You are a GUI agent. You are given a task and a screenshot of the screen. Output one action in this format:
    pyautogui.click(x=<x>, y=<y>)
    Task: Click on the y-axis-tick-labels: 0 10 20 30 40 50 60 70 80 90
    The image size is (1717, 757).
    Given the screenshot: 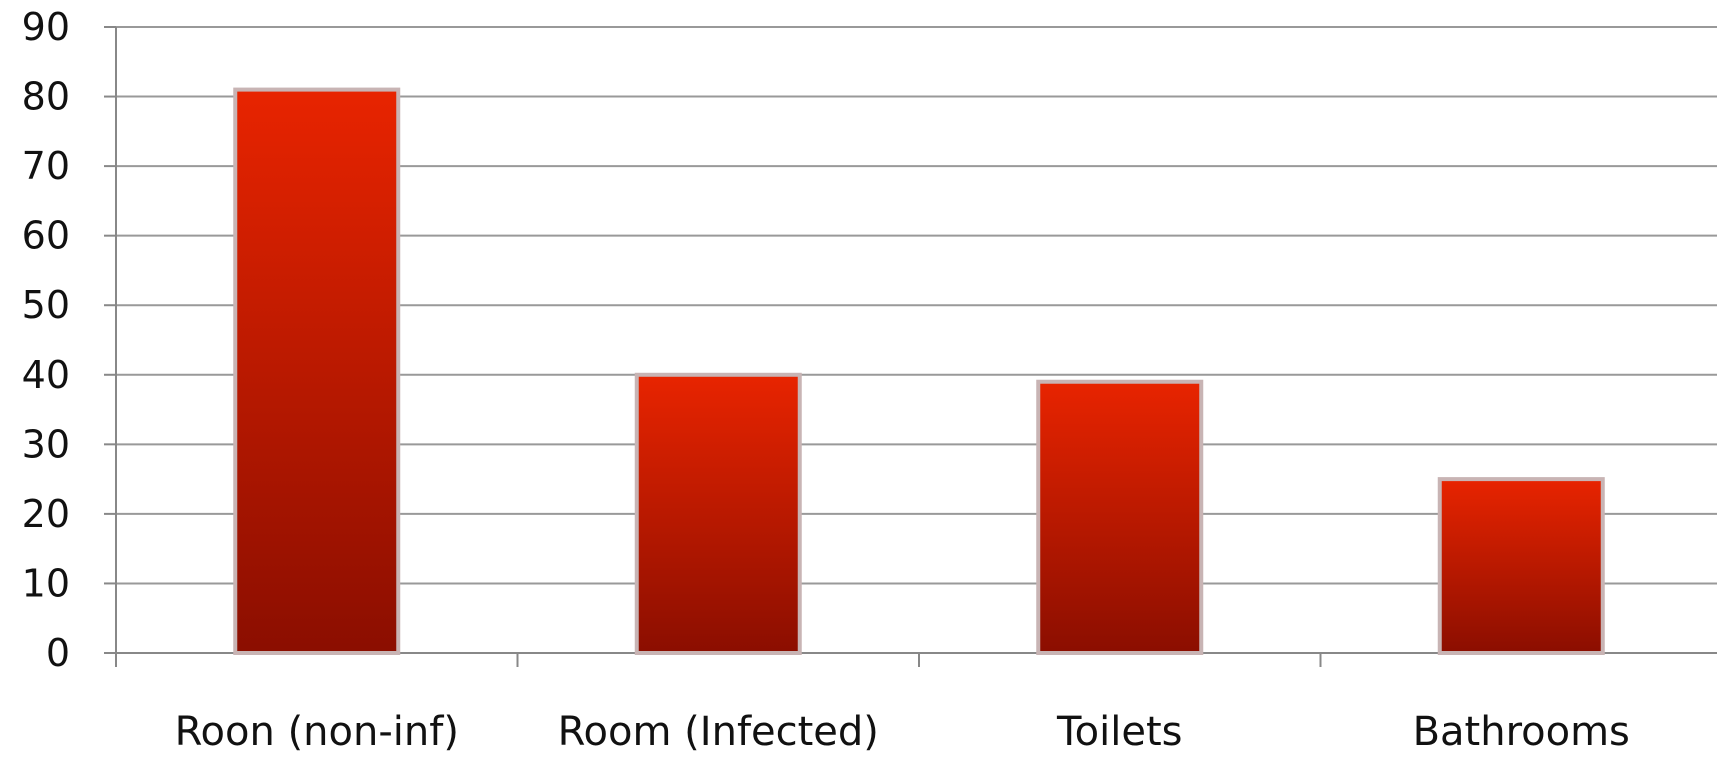 What is the action you would take?
    pyautogui.click(x=46, y=340)
    